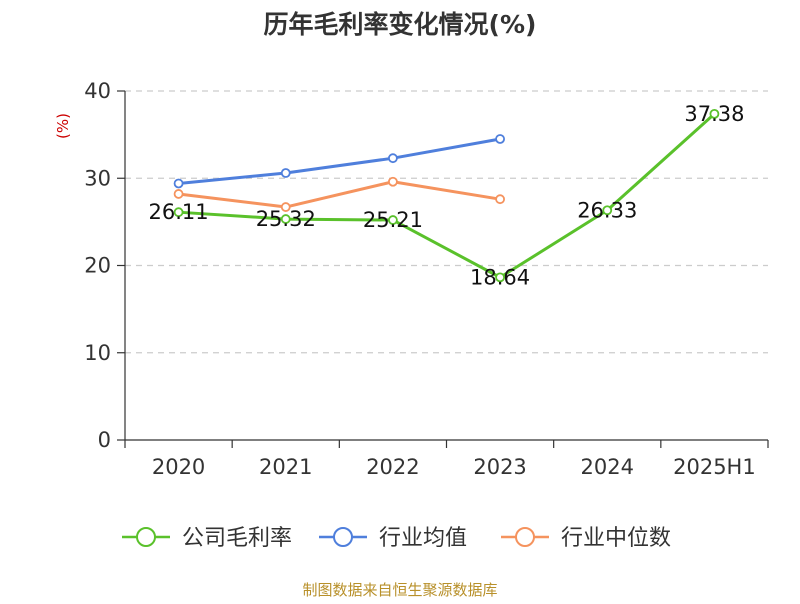 The image size is (800, 604). Describe the element at coordinates (616, 538) in the screenshot. I see `legend-label: 行业中位数` at that location.